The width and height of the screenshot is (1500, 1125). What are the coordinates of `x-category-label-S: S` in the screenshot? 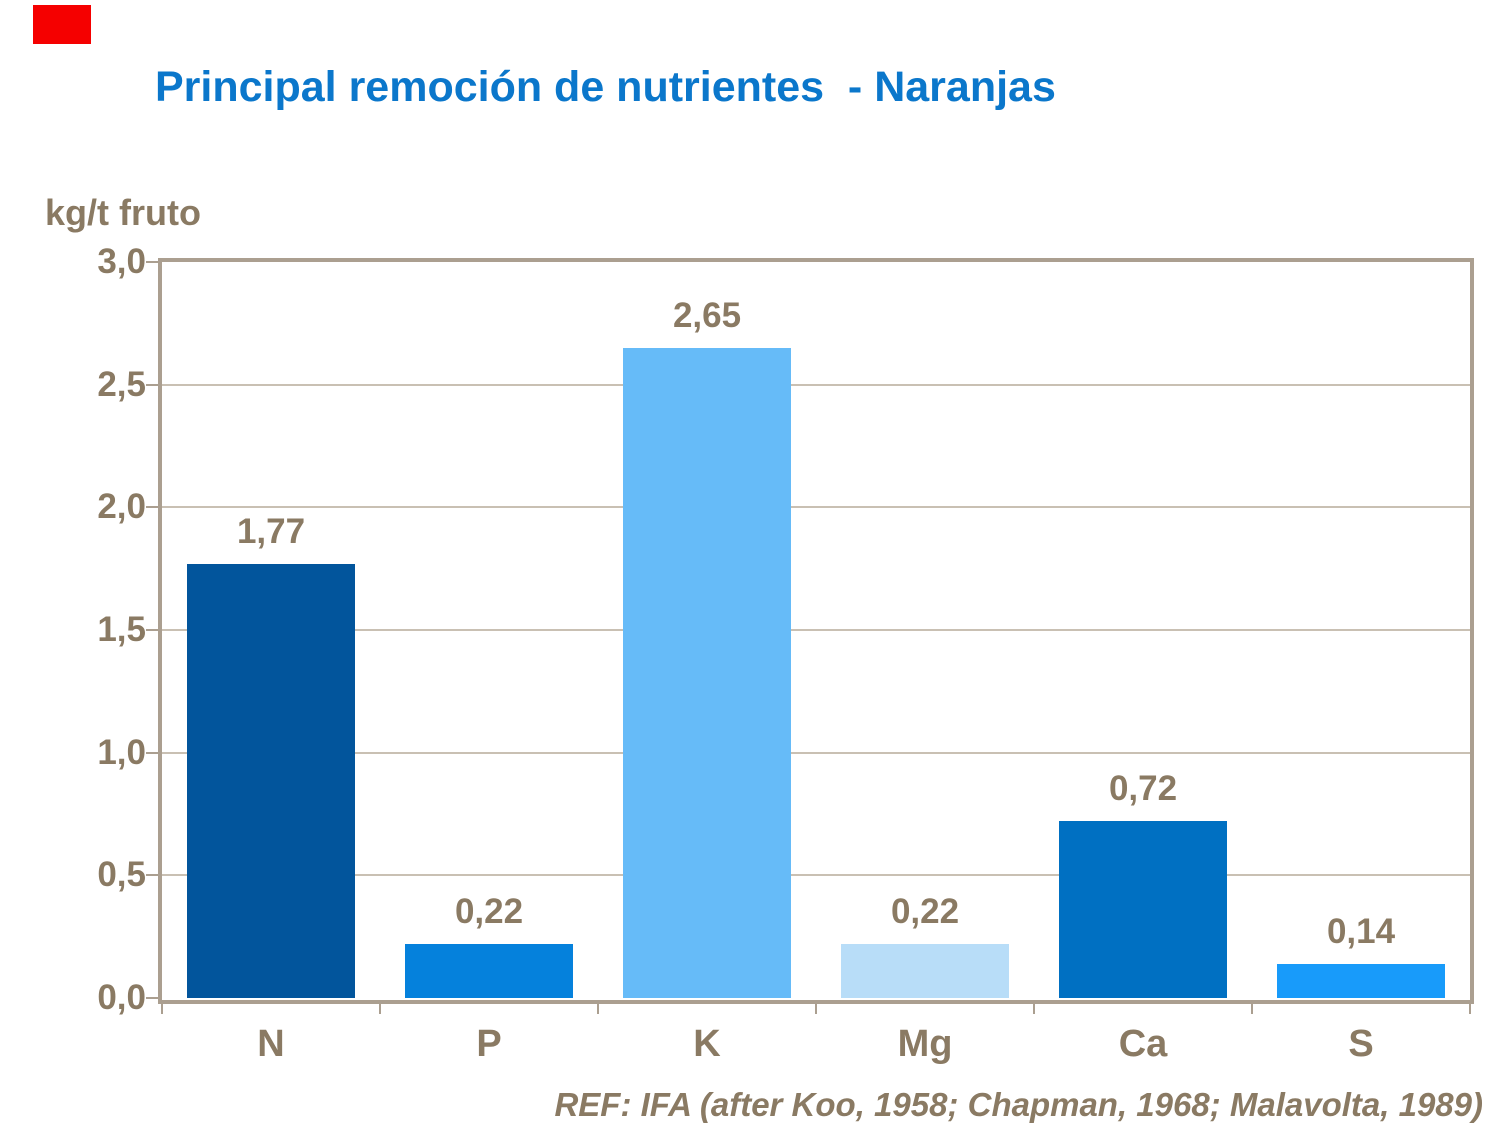 It's located at (1361, 1044).